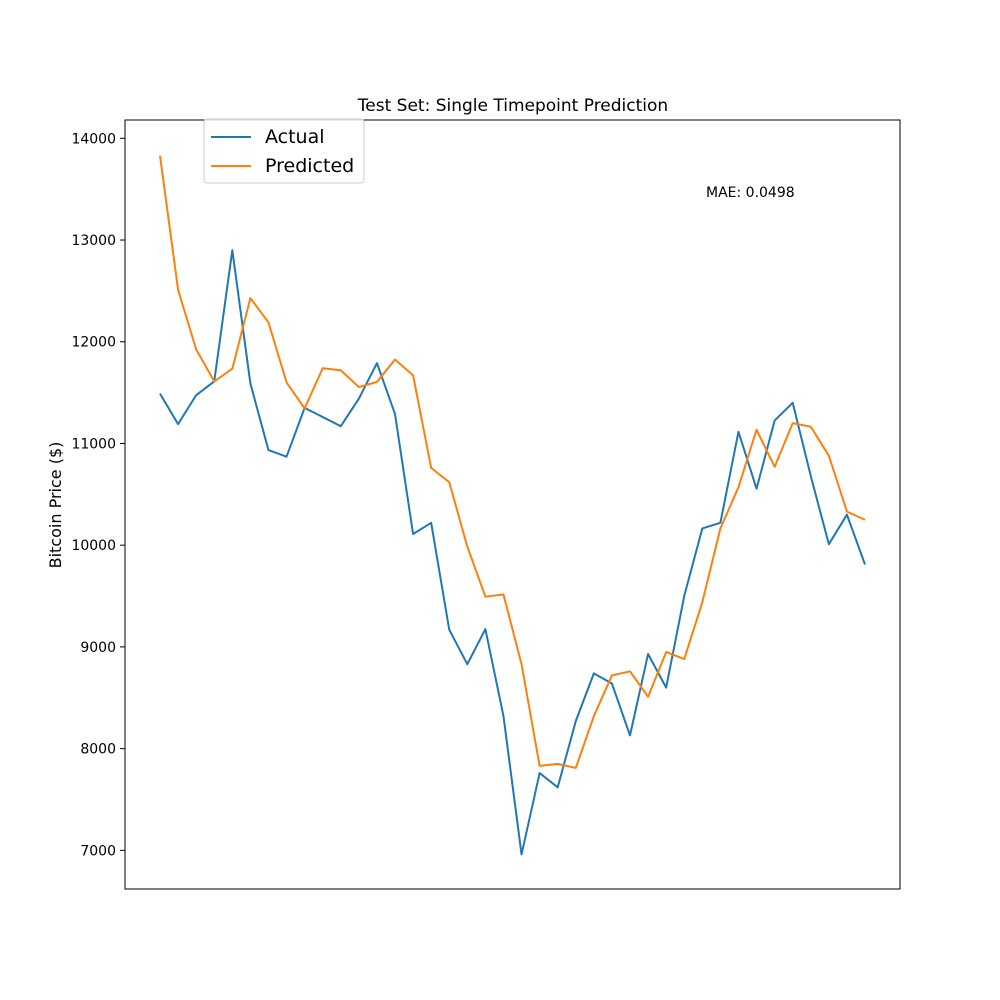  What do you see at coordinates (295, 137) in the screenshot?
I see `legend-label-actual: Actual` at bounding box center [295, 137].